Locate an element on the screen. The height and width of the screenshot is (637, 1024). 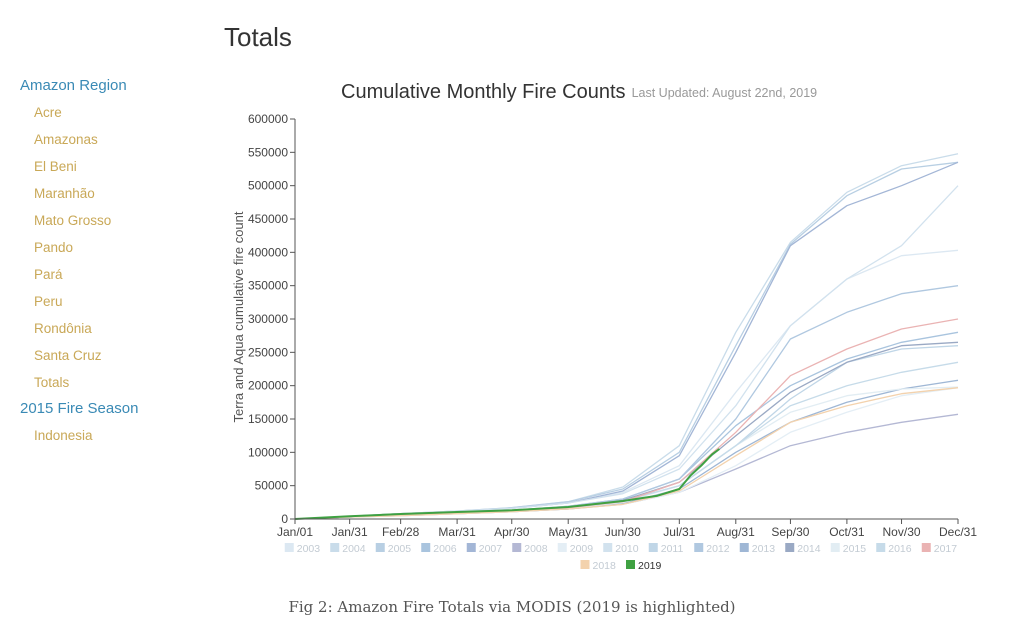
legend-label: 2015 is located at coordinates (855, 549).